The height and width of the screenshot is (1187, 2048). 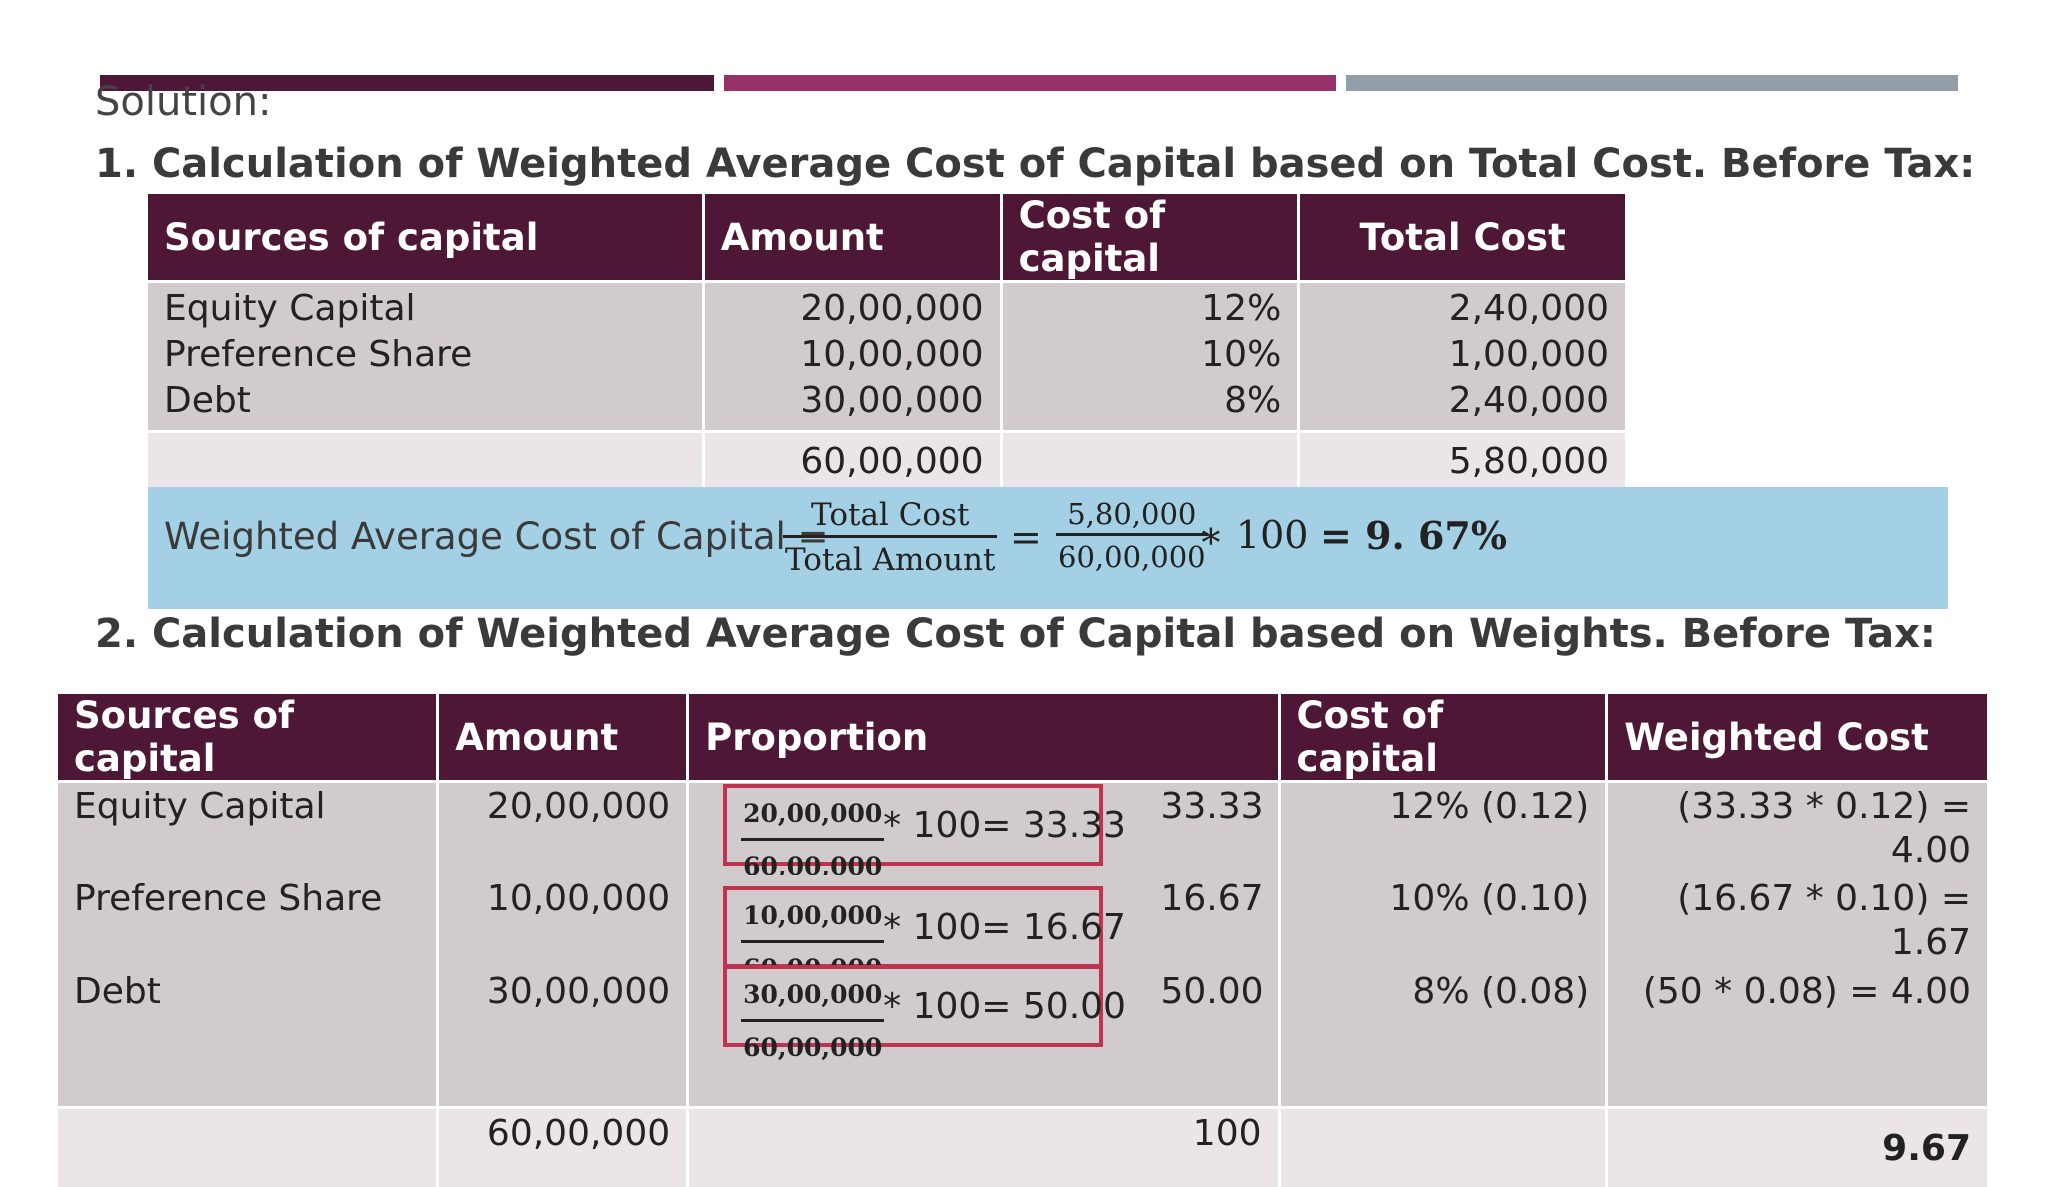 What do you see at coordinates (1798, 738) in the screenshot?
I see `header-weighted-cost: Weighted Cost` at bounding box center [1798, 738].